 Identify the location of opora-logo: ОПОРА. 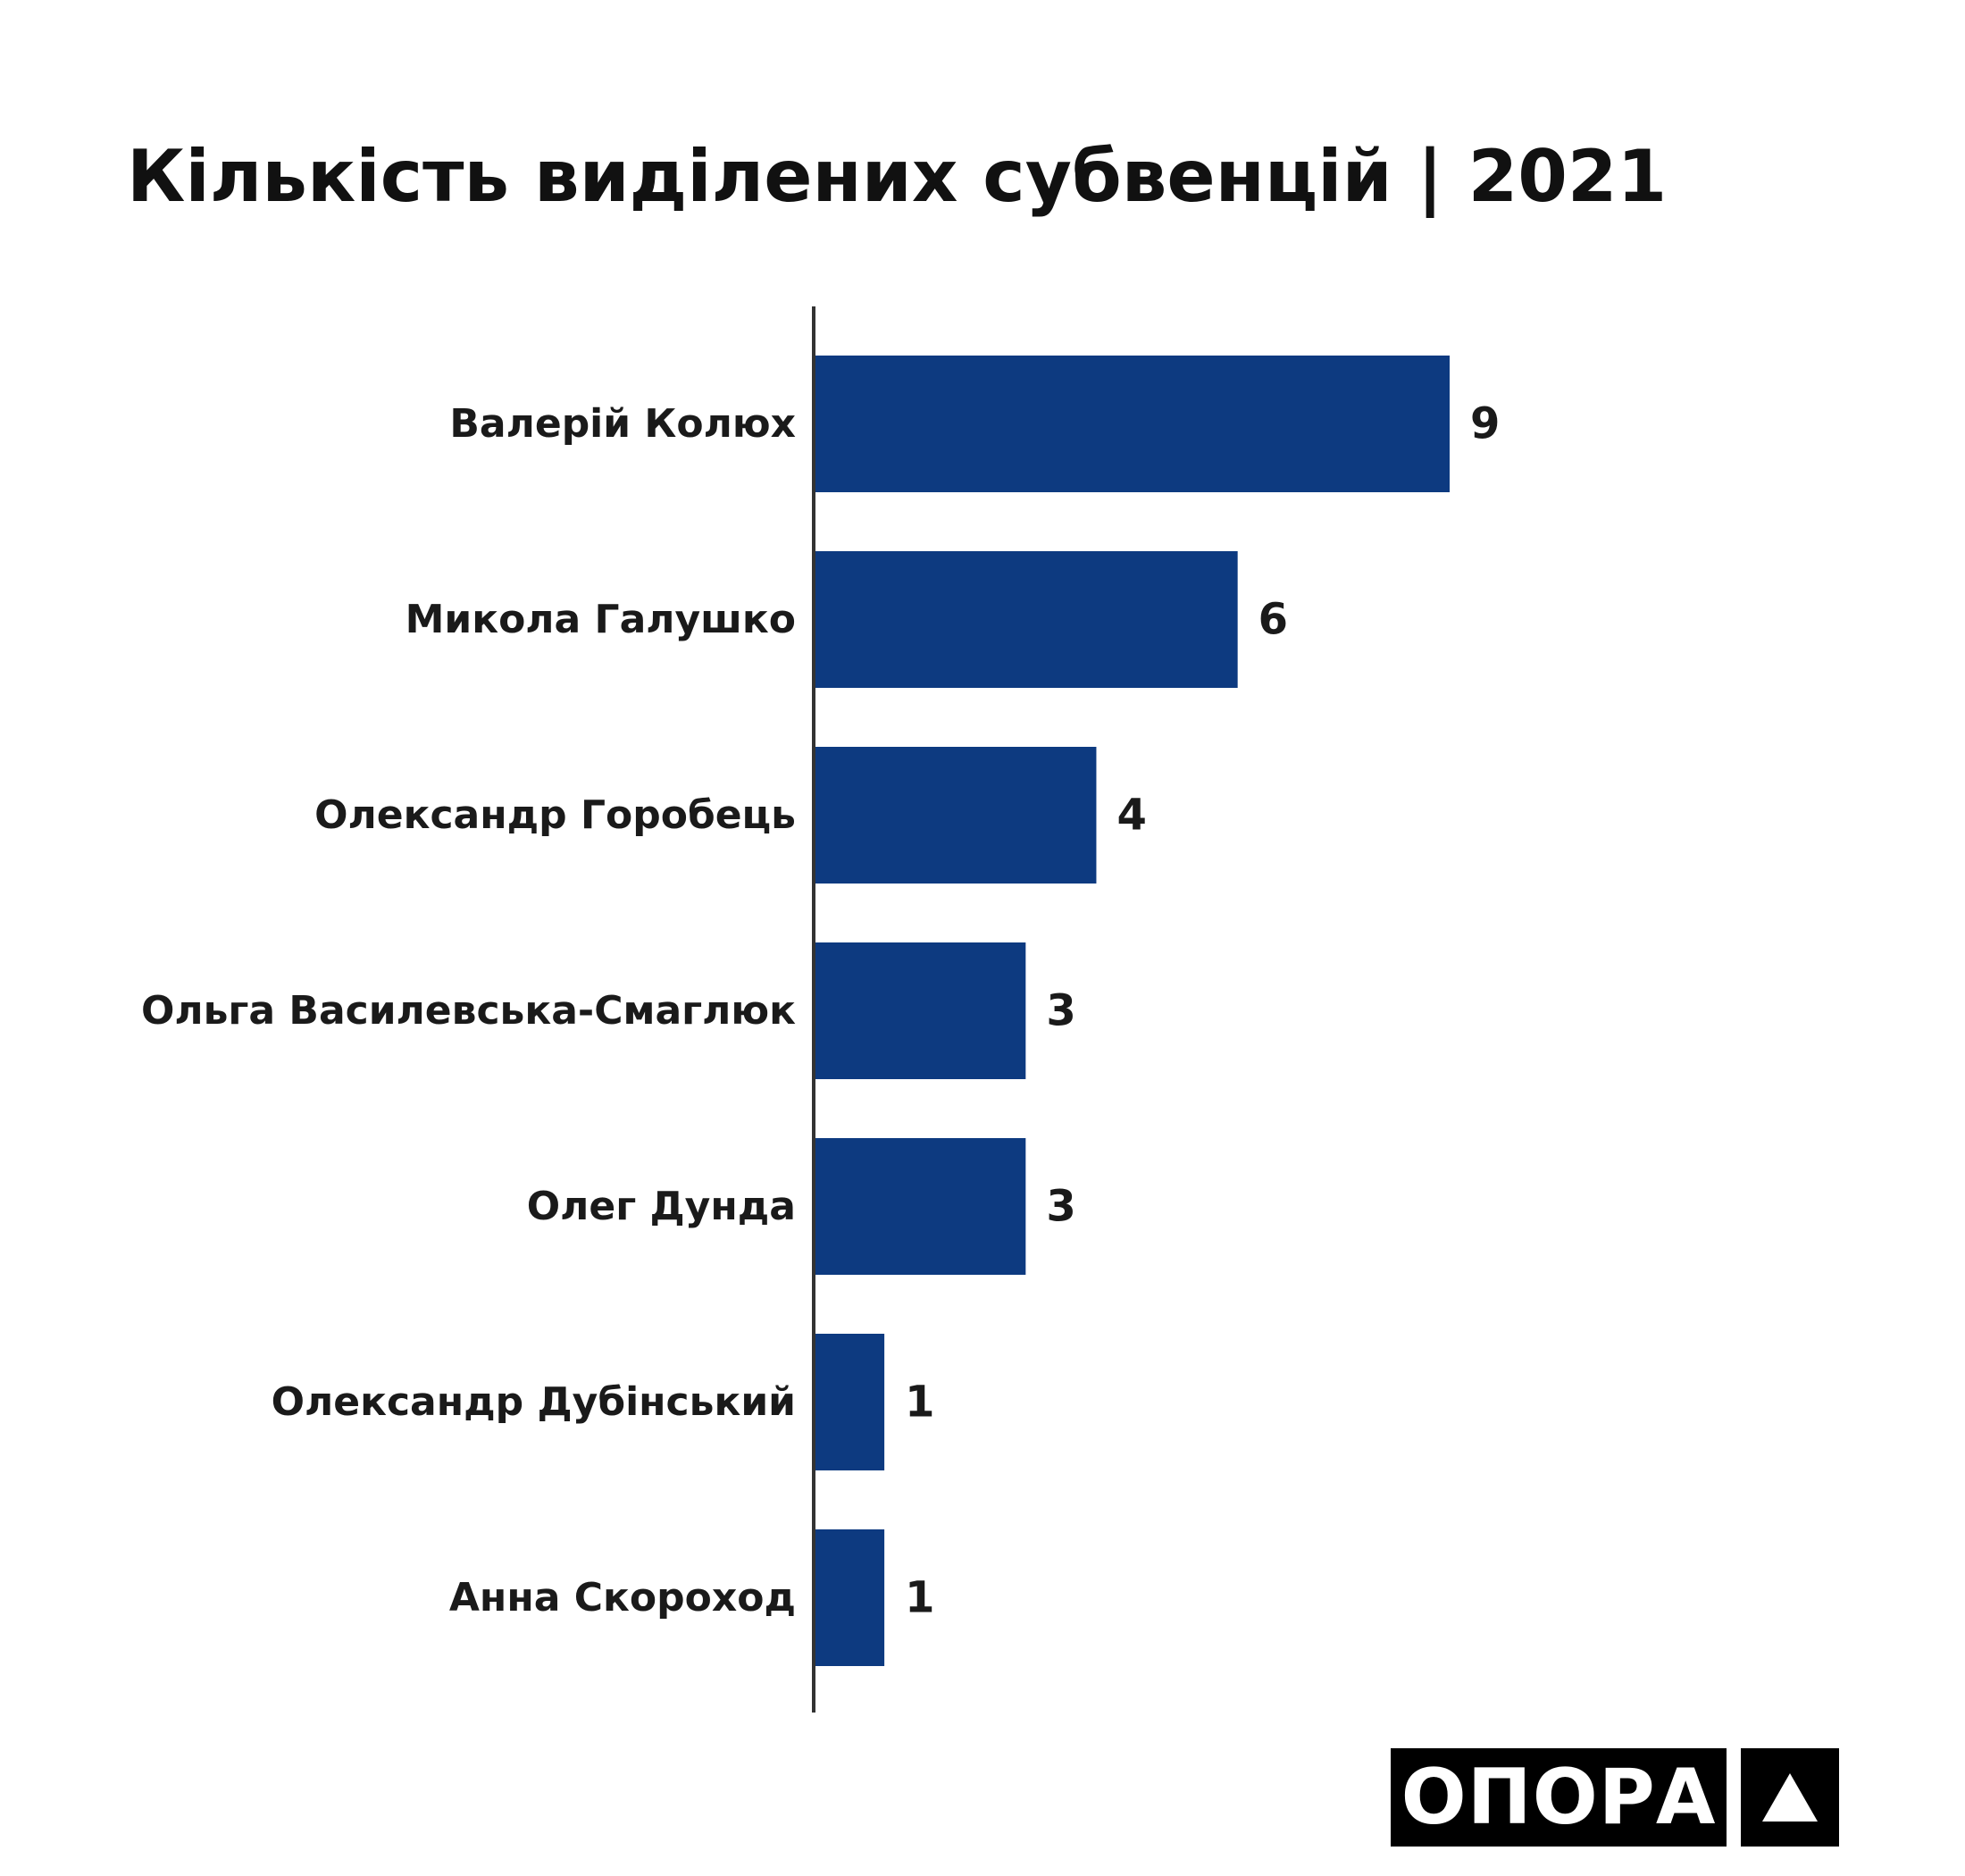
(1615, 1797).